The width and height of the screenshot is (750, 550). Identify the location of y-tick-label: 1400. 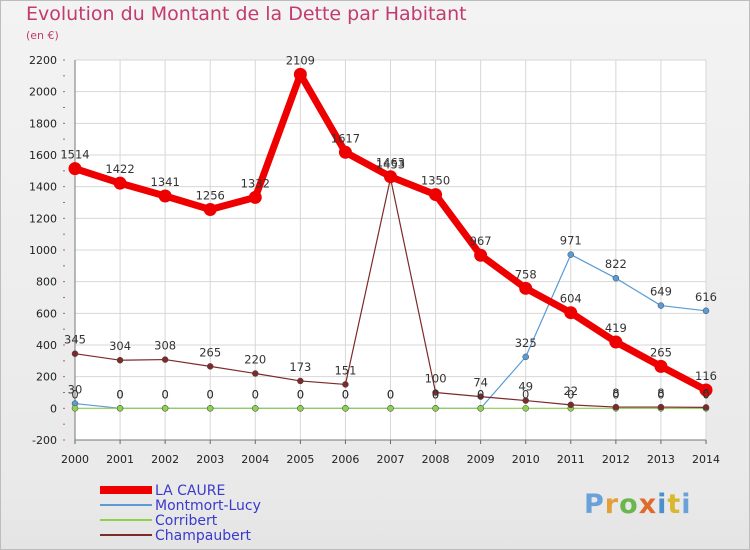
(43, 187).